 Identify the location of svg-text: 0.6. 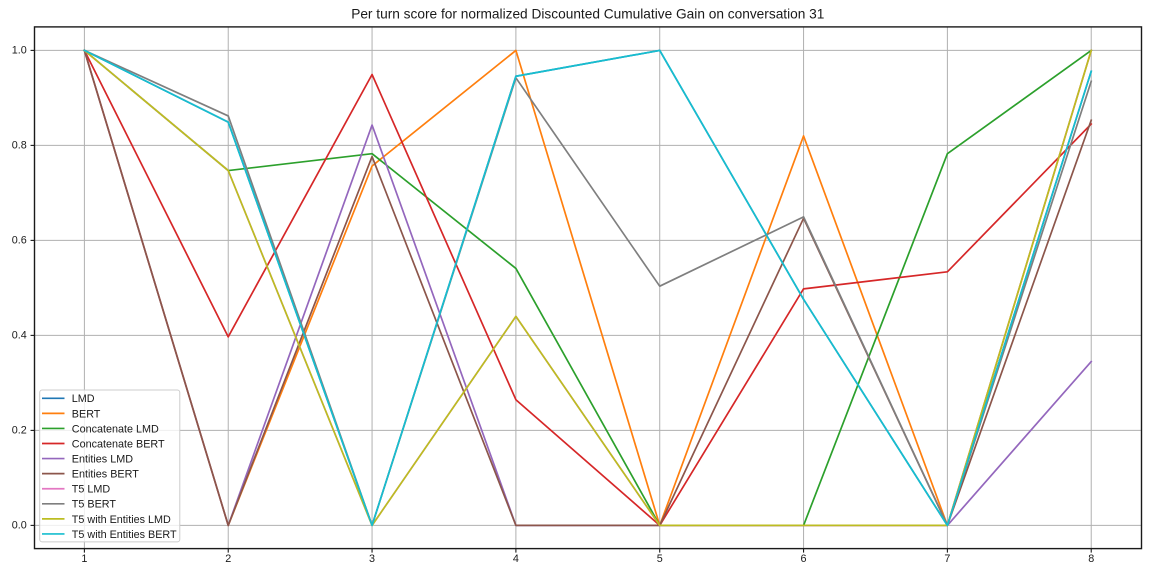
(19, 241).